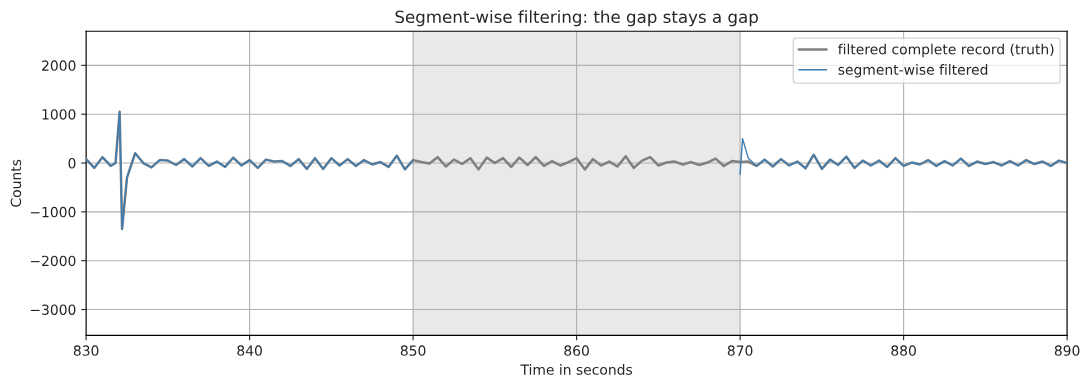 The width and height of the screenshot is (1090, 390). Describe the element at coordinates (1067, 350) in the screenshot. I see `x-tick-label: 890` at that location.